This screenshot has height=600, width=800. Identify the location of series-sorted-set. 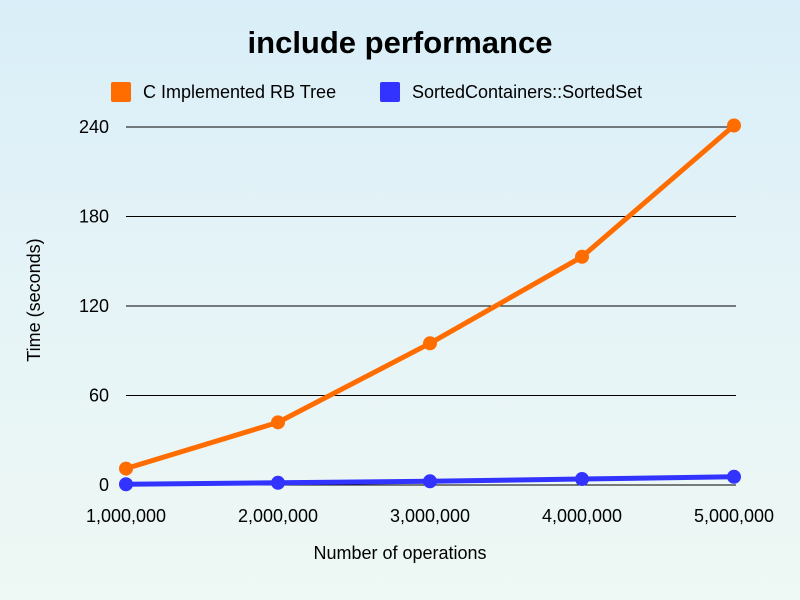
(430, 480).